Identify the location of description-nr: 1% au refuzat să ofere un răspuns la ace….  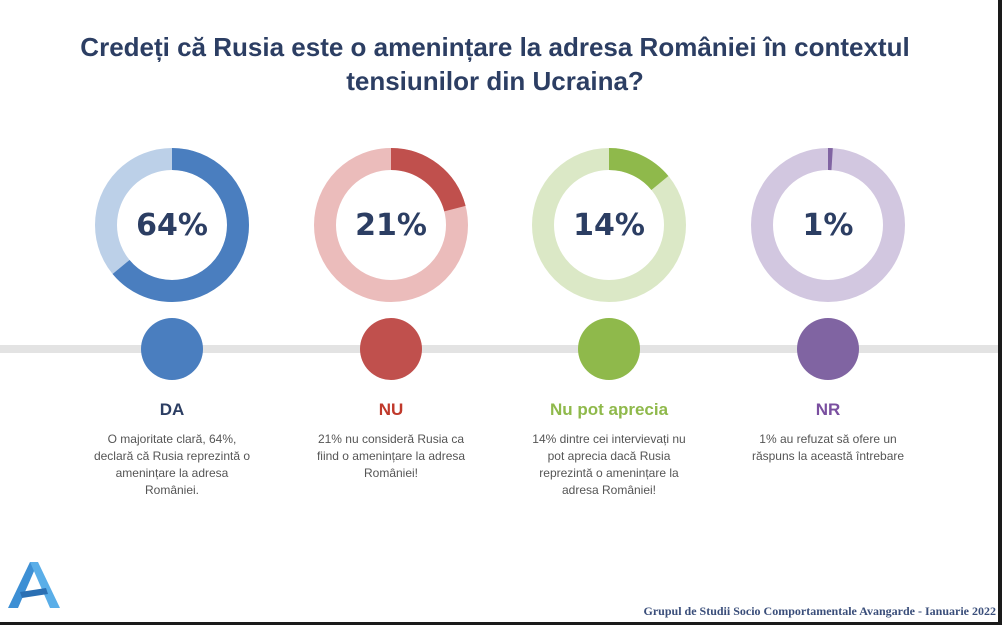
(828, 447).